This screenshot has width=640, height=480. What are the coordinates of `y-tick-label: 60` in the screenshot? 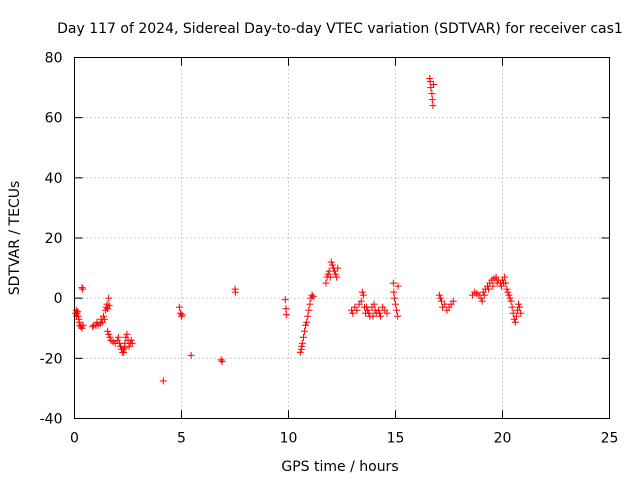 It's located at (54, 119).